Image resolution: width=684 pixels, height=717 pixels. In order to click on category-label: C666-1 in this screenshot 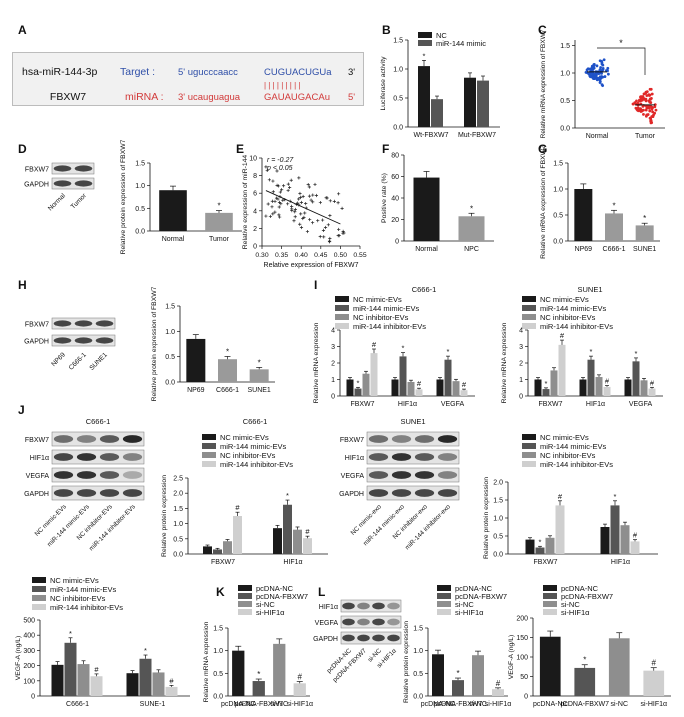, I will do `click(77, 704)`.